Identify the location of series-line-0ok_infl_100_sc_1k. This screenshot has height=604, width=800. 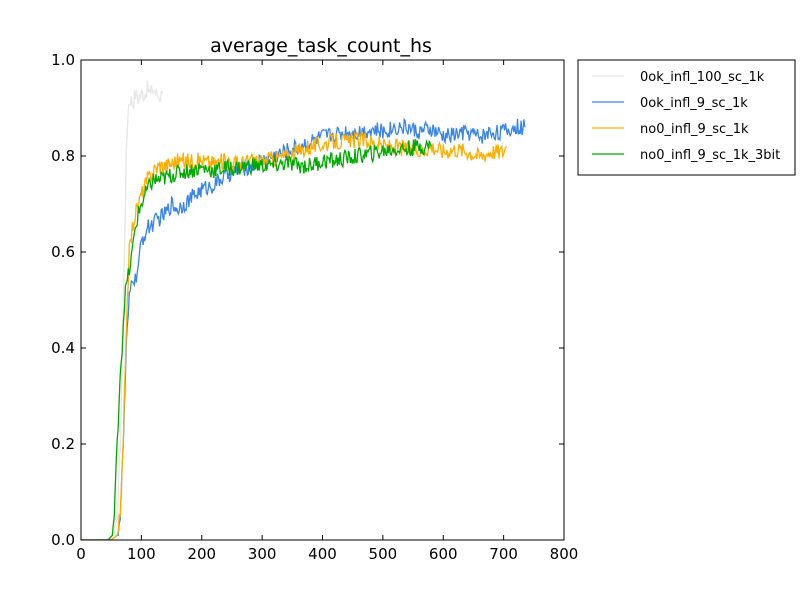
(122, 310).